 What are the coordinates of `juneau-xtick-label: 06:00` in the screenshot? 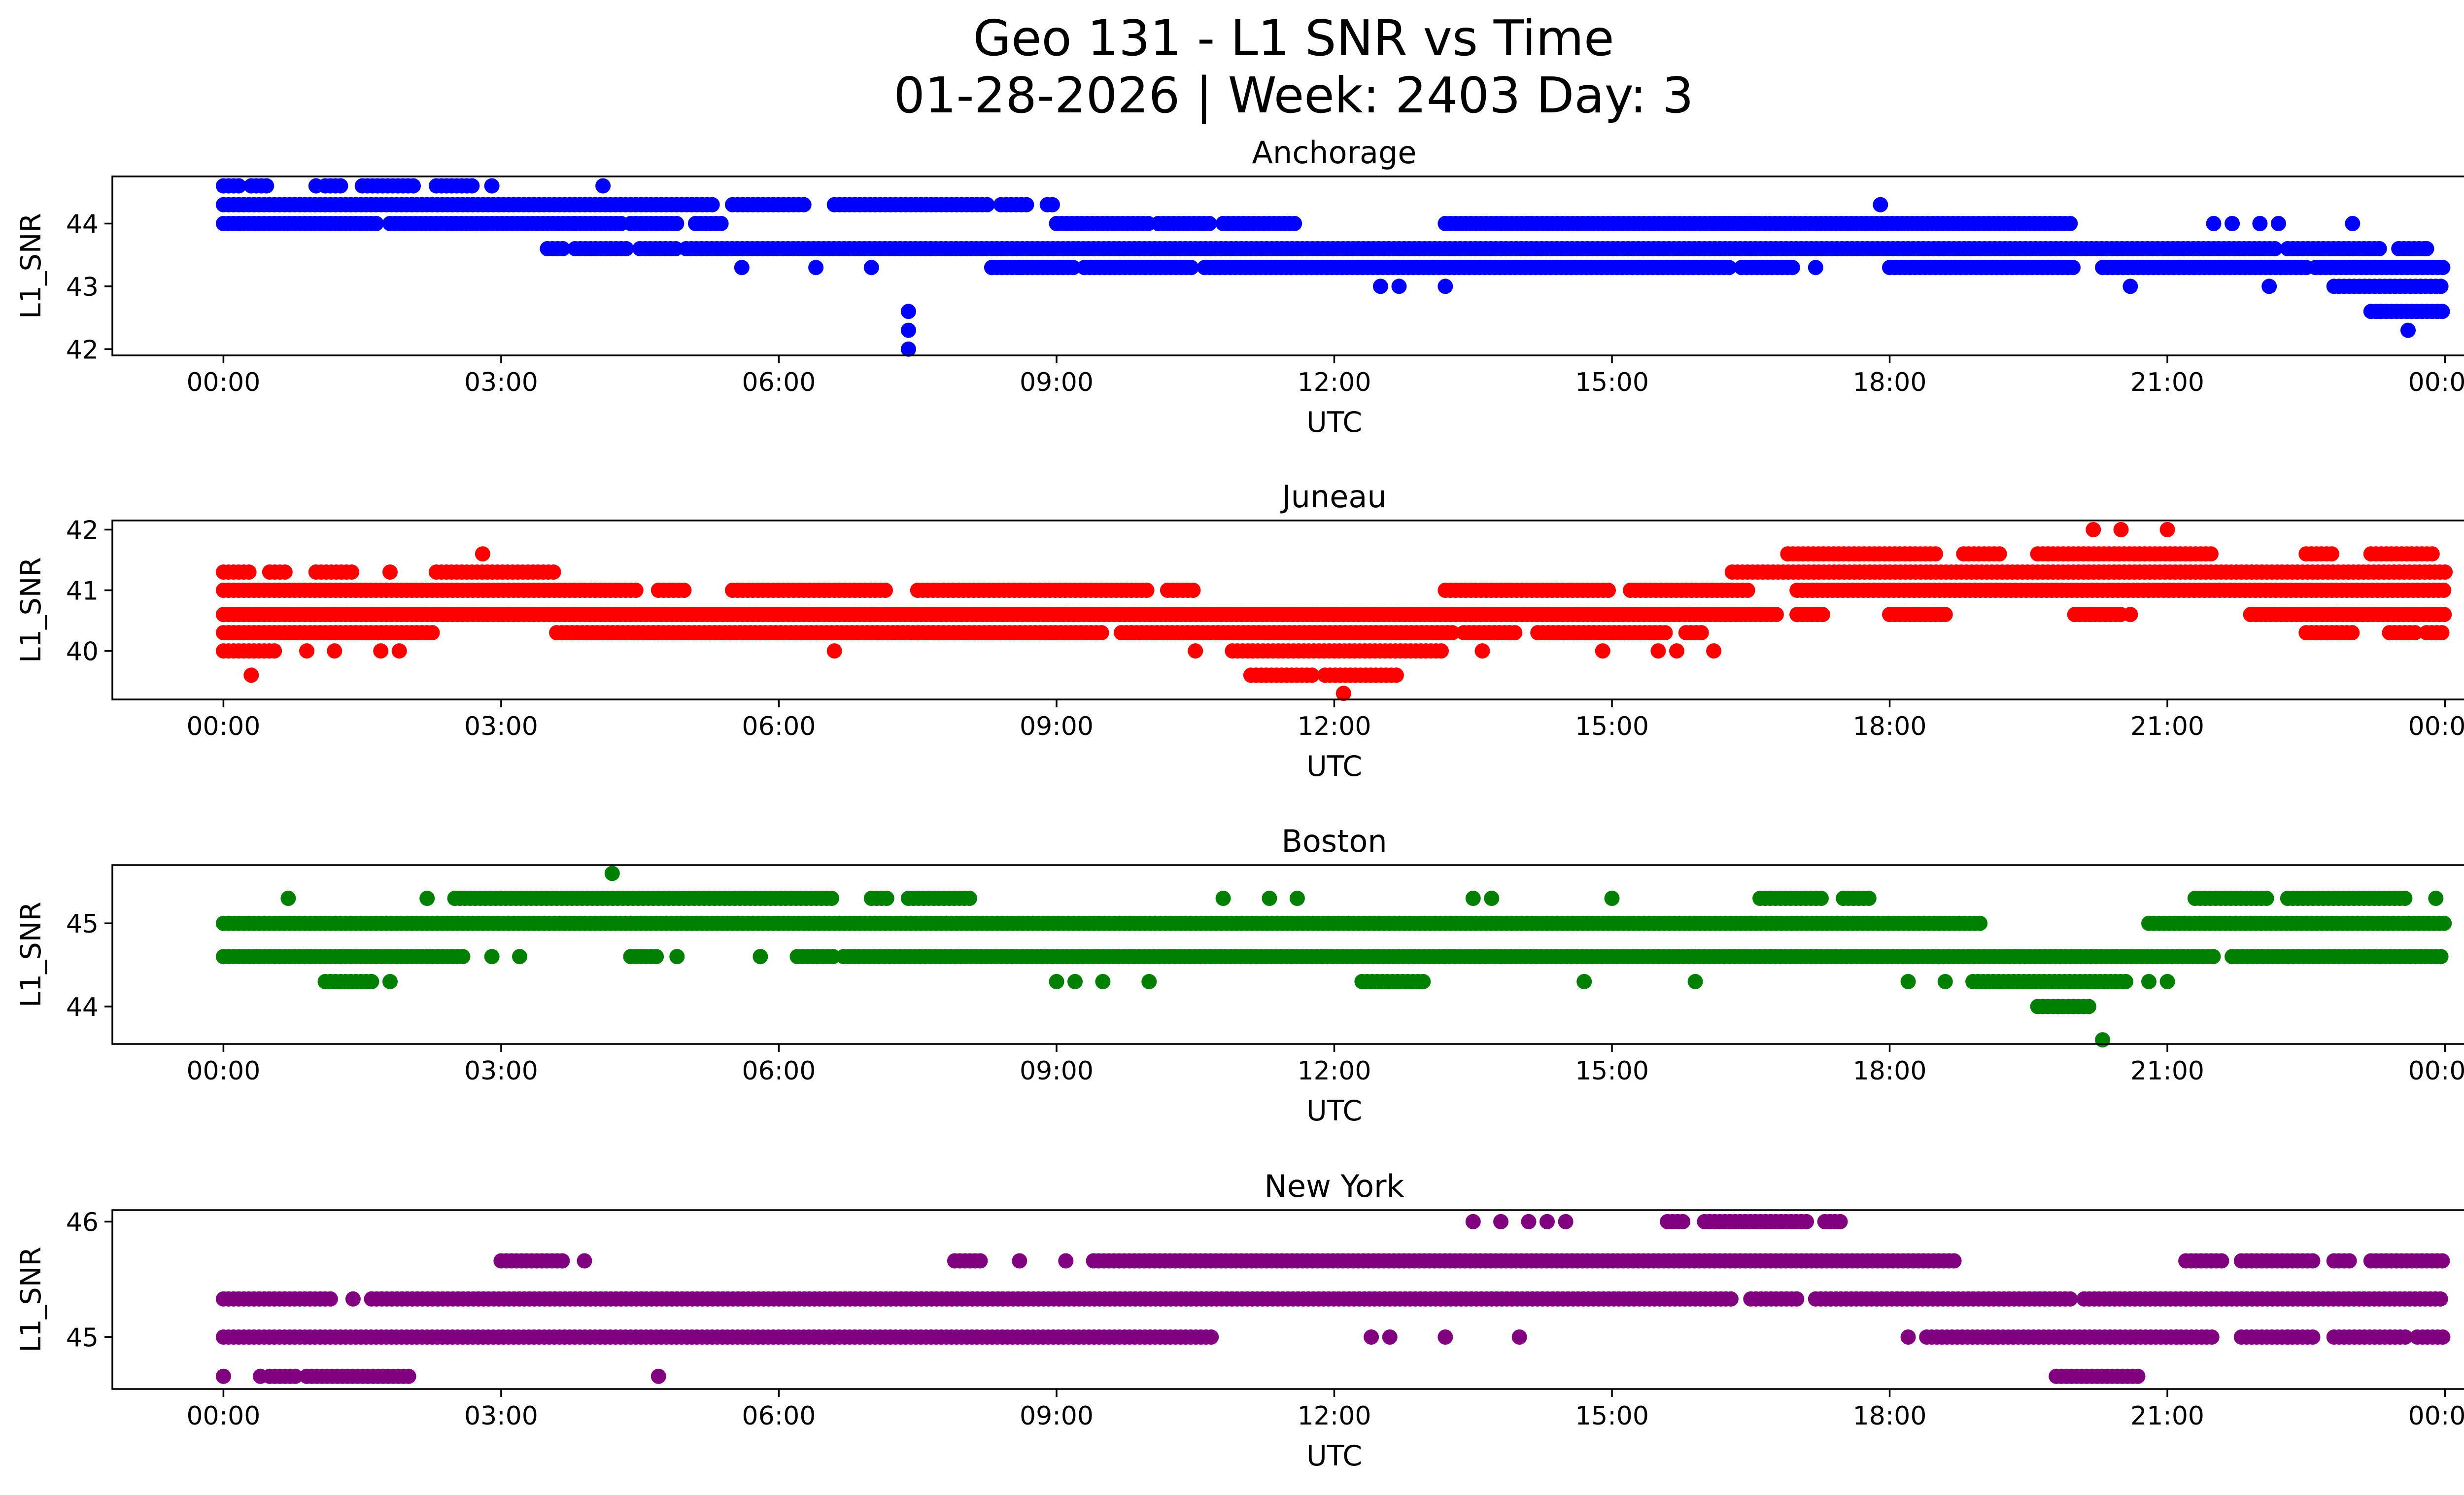 It's located at (779, 726).